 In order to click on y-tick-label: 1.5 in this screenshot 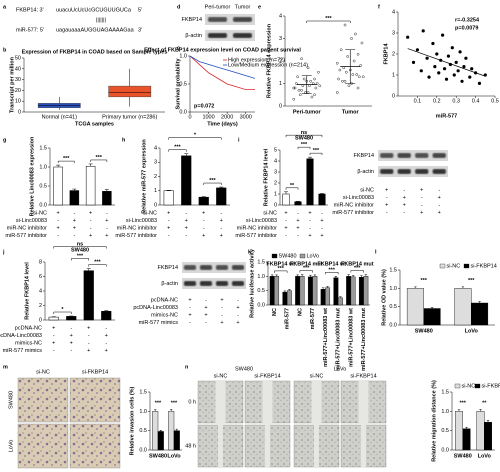, I will do `click(445, 392)`.